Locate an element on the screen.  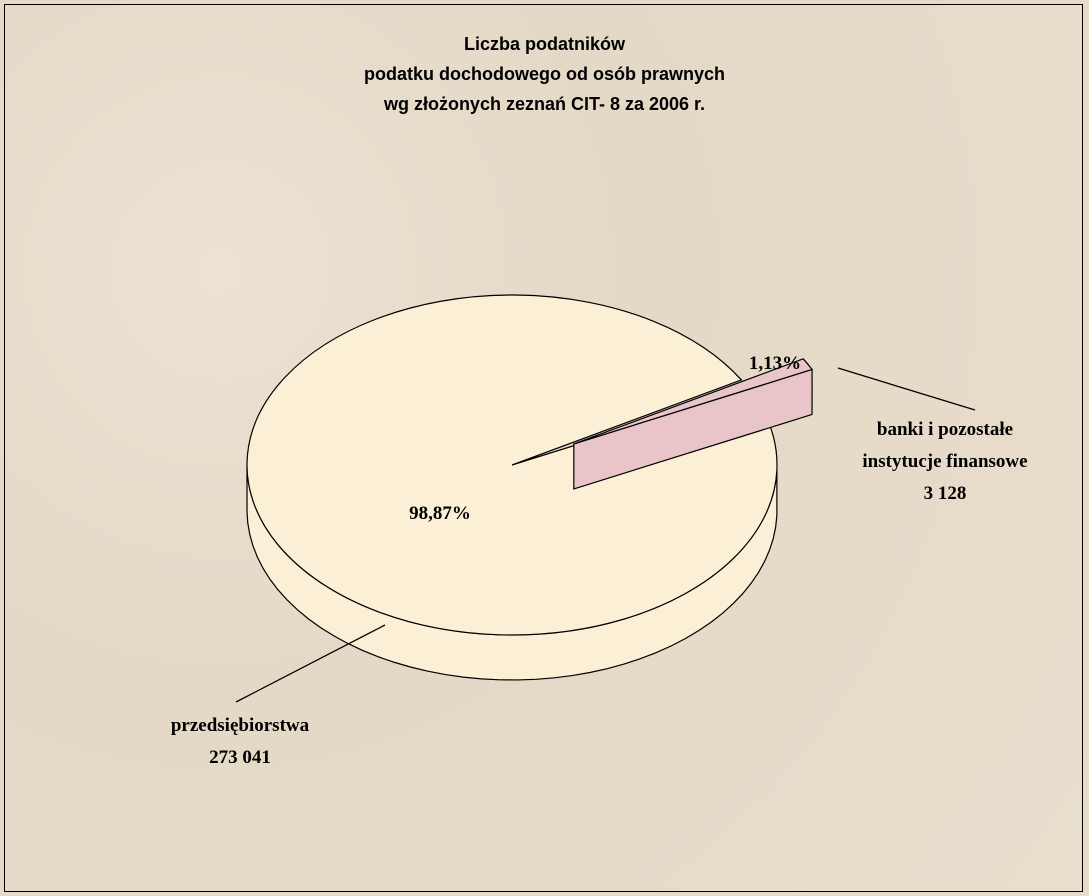
value-label: 1,13% is located at coordinates (775, 363).